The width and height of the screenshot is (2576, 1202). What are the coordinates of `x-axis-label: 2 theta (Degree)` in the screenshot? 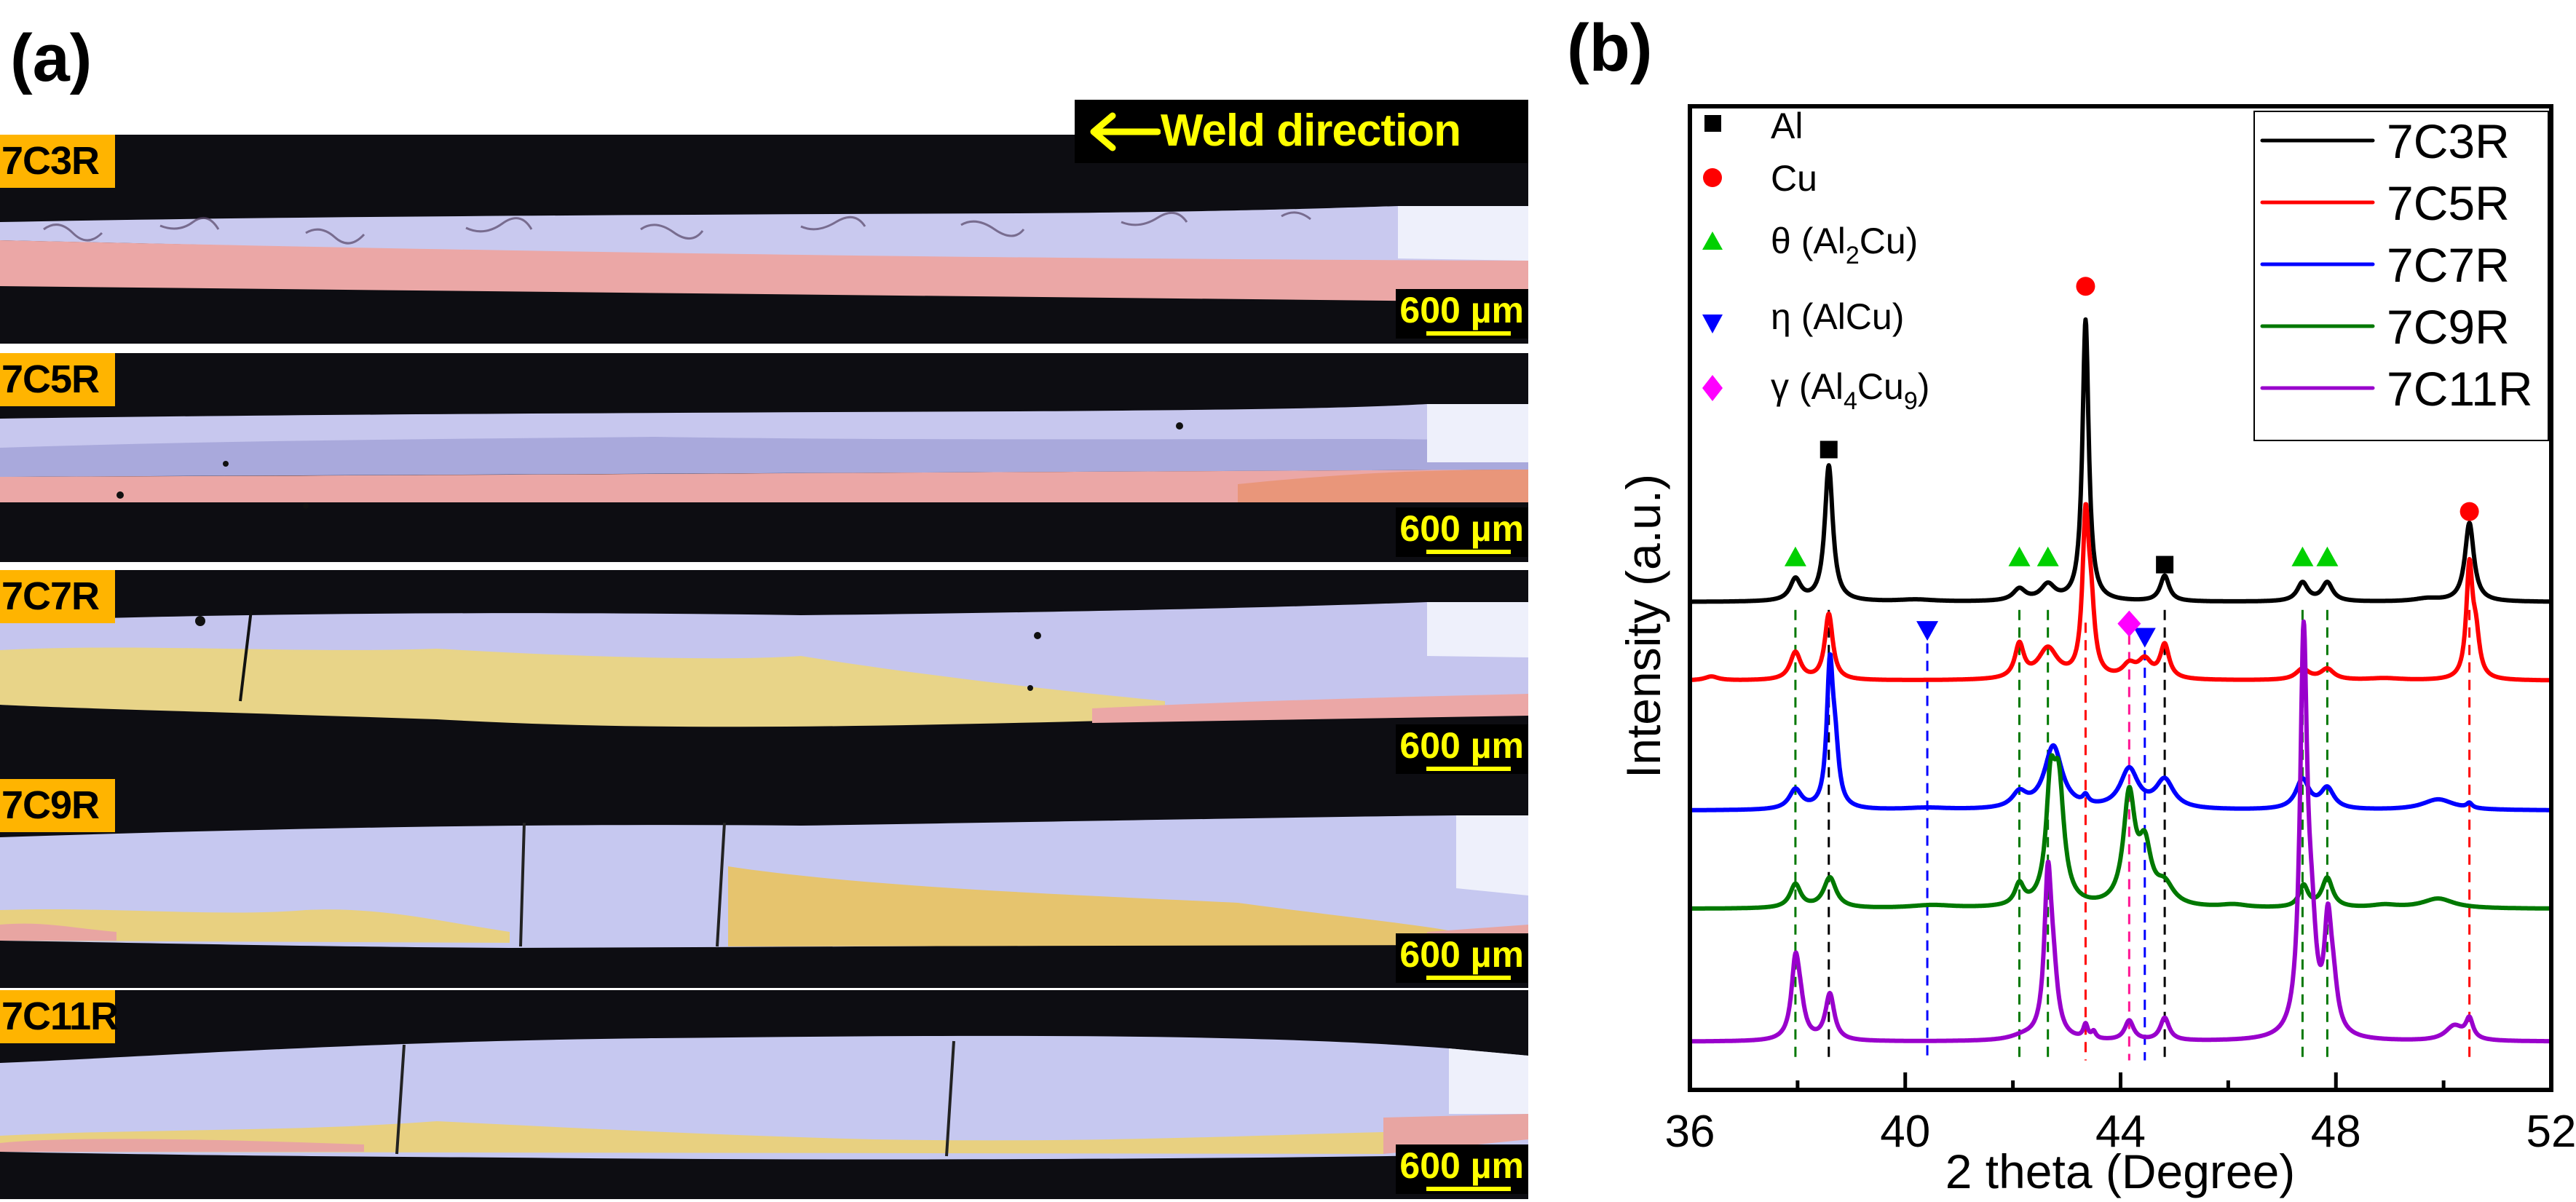 It's located at (2120, 1171).